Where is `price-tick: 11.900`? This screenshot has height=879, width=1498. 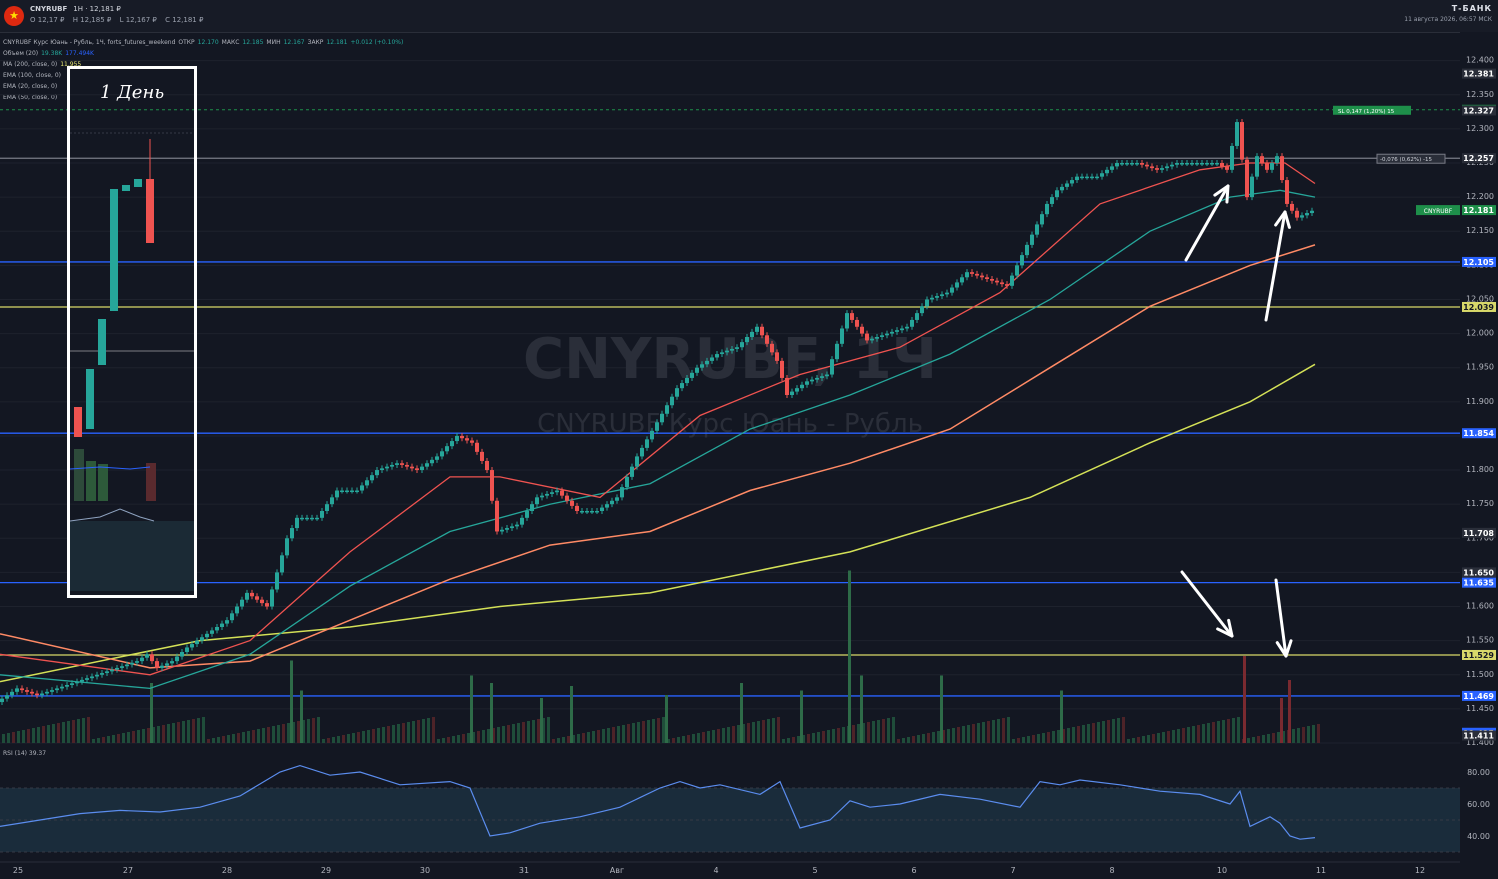 price-tick: 11.900 is located at coordinates (1480, 401).